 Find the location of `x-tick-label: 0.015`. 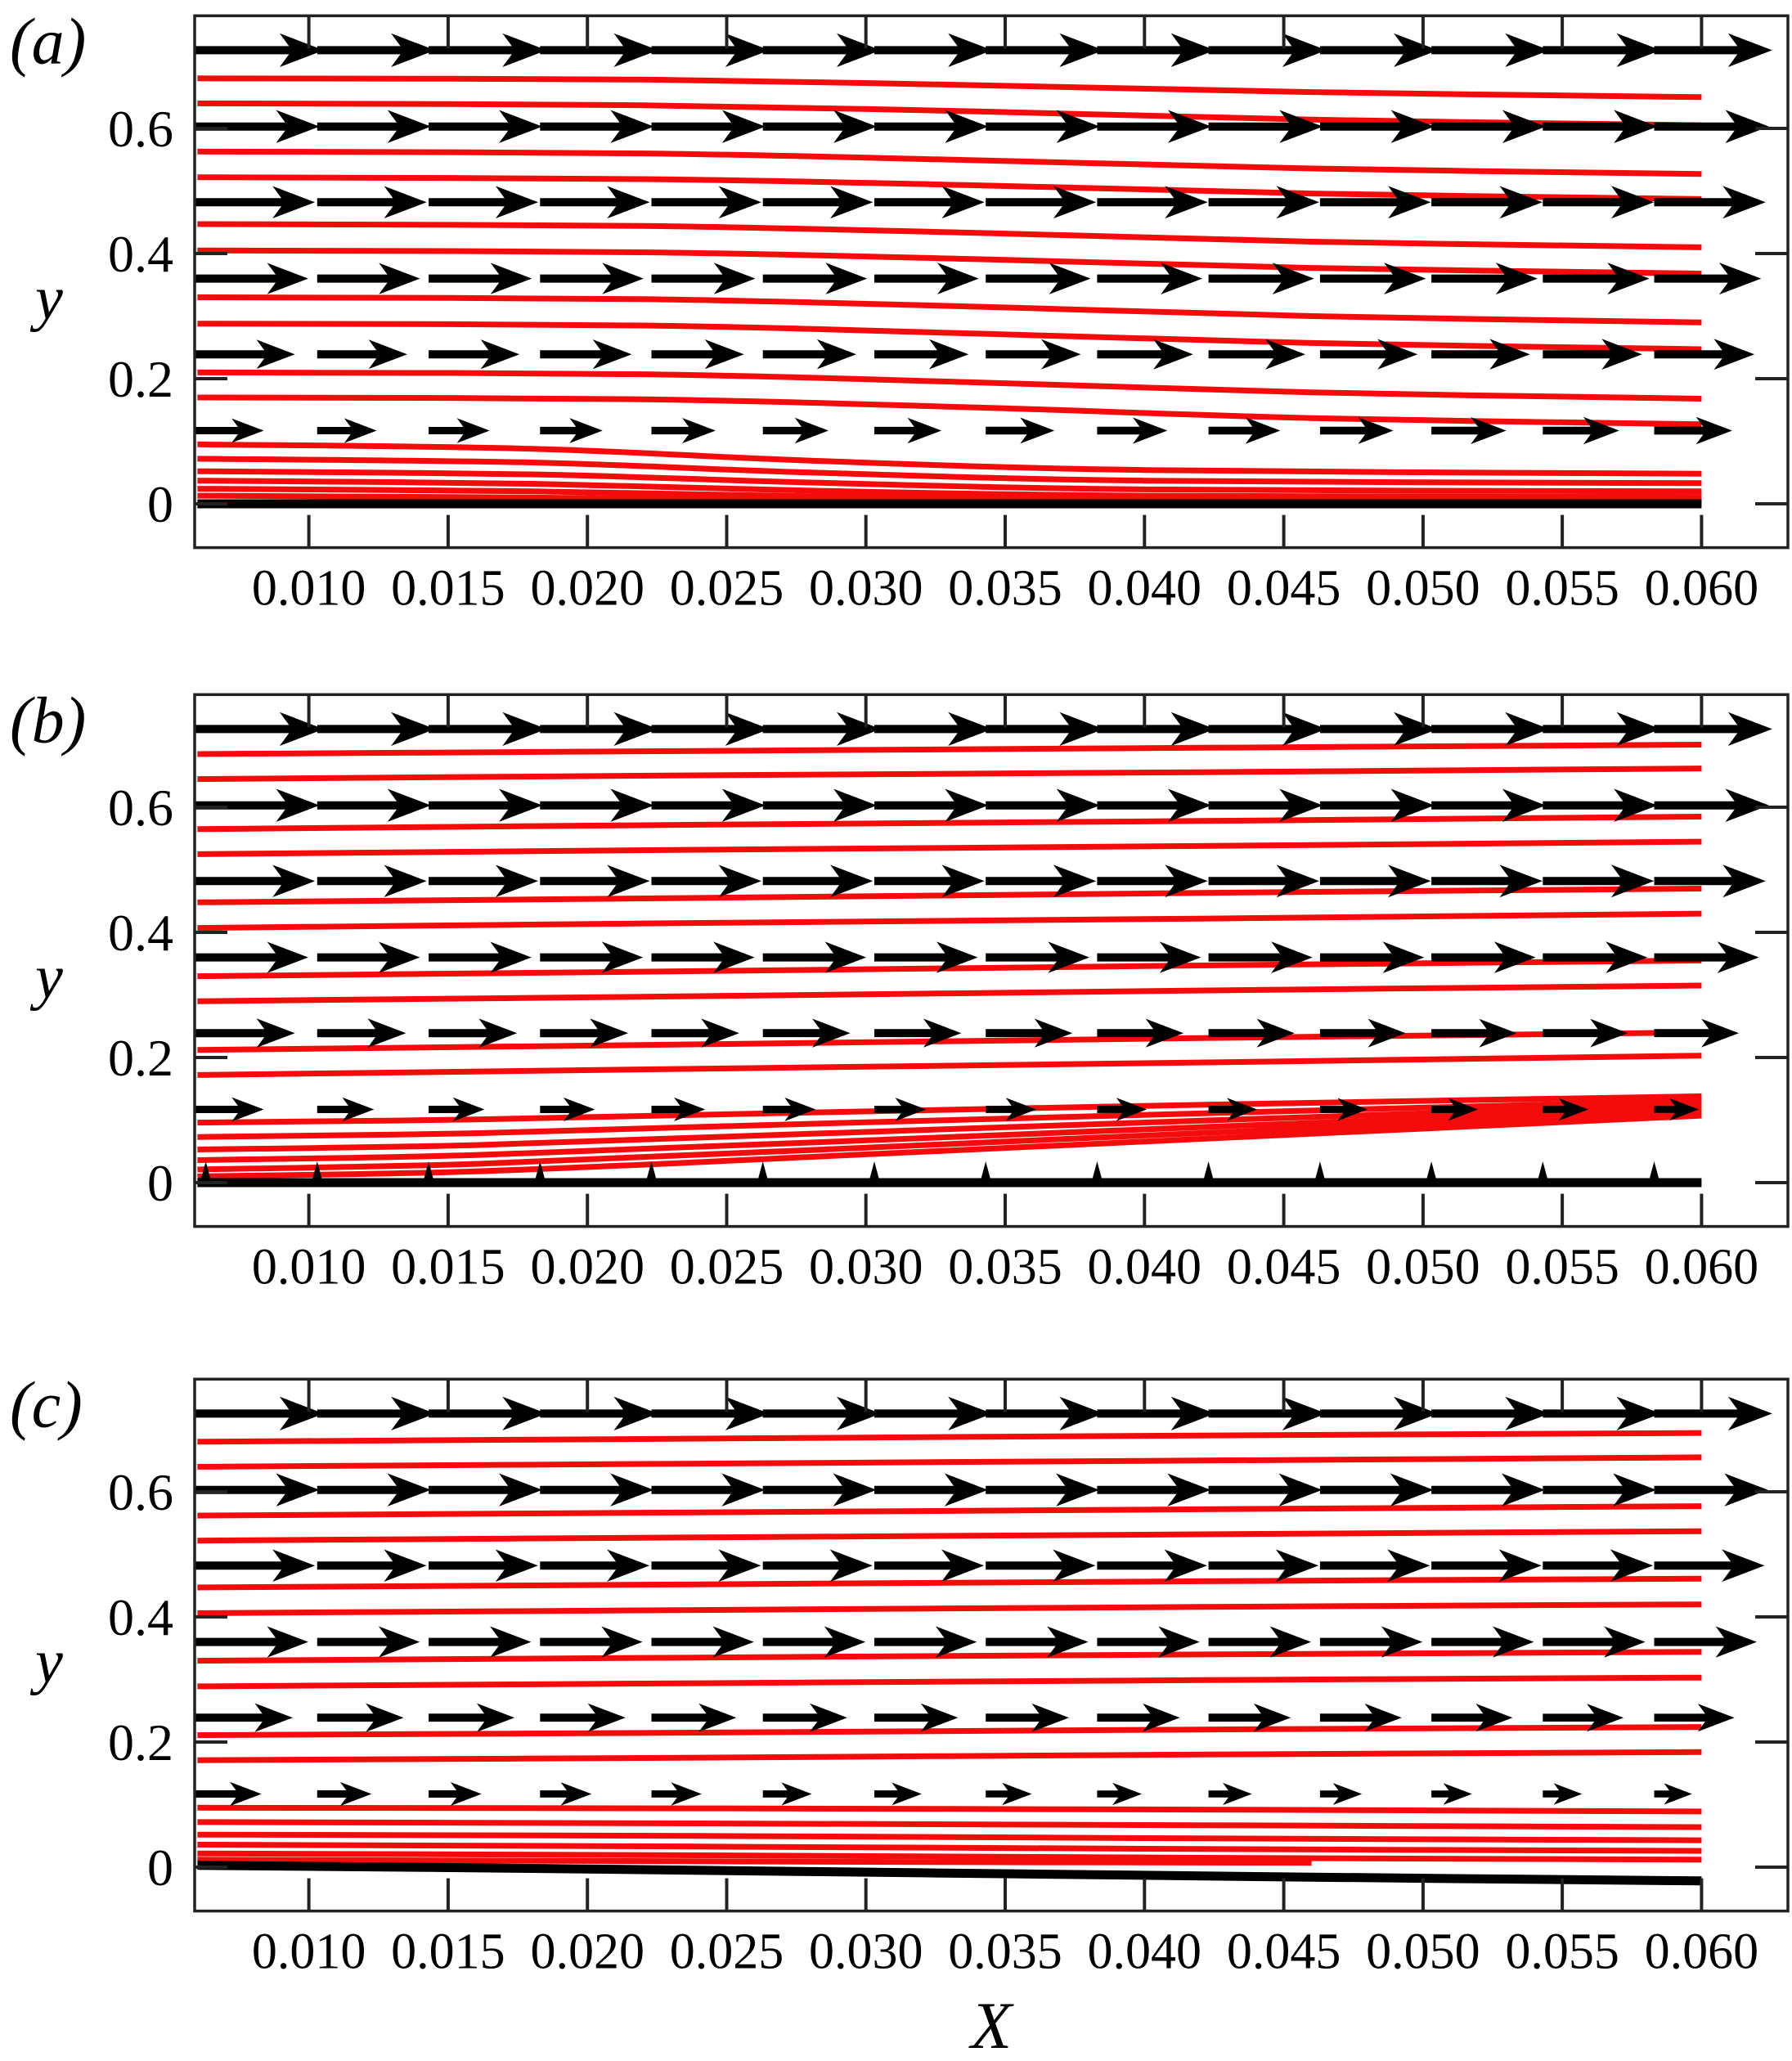

x-tick-label: 0.015 is located at coordinates (448, 1952).